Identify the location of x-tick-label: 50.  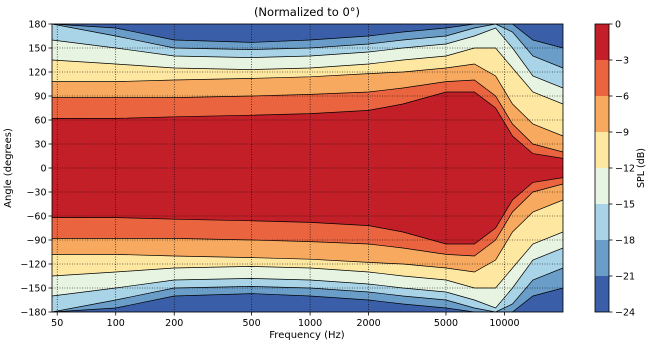
(57, 323).